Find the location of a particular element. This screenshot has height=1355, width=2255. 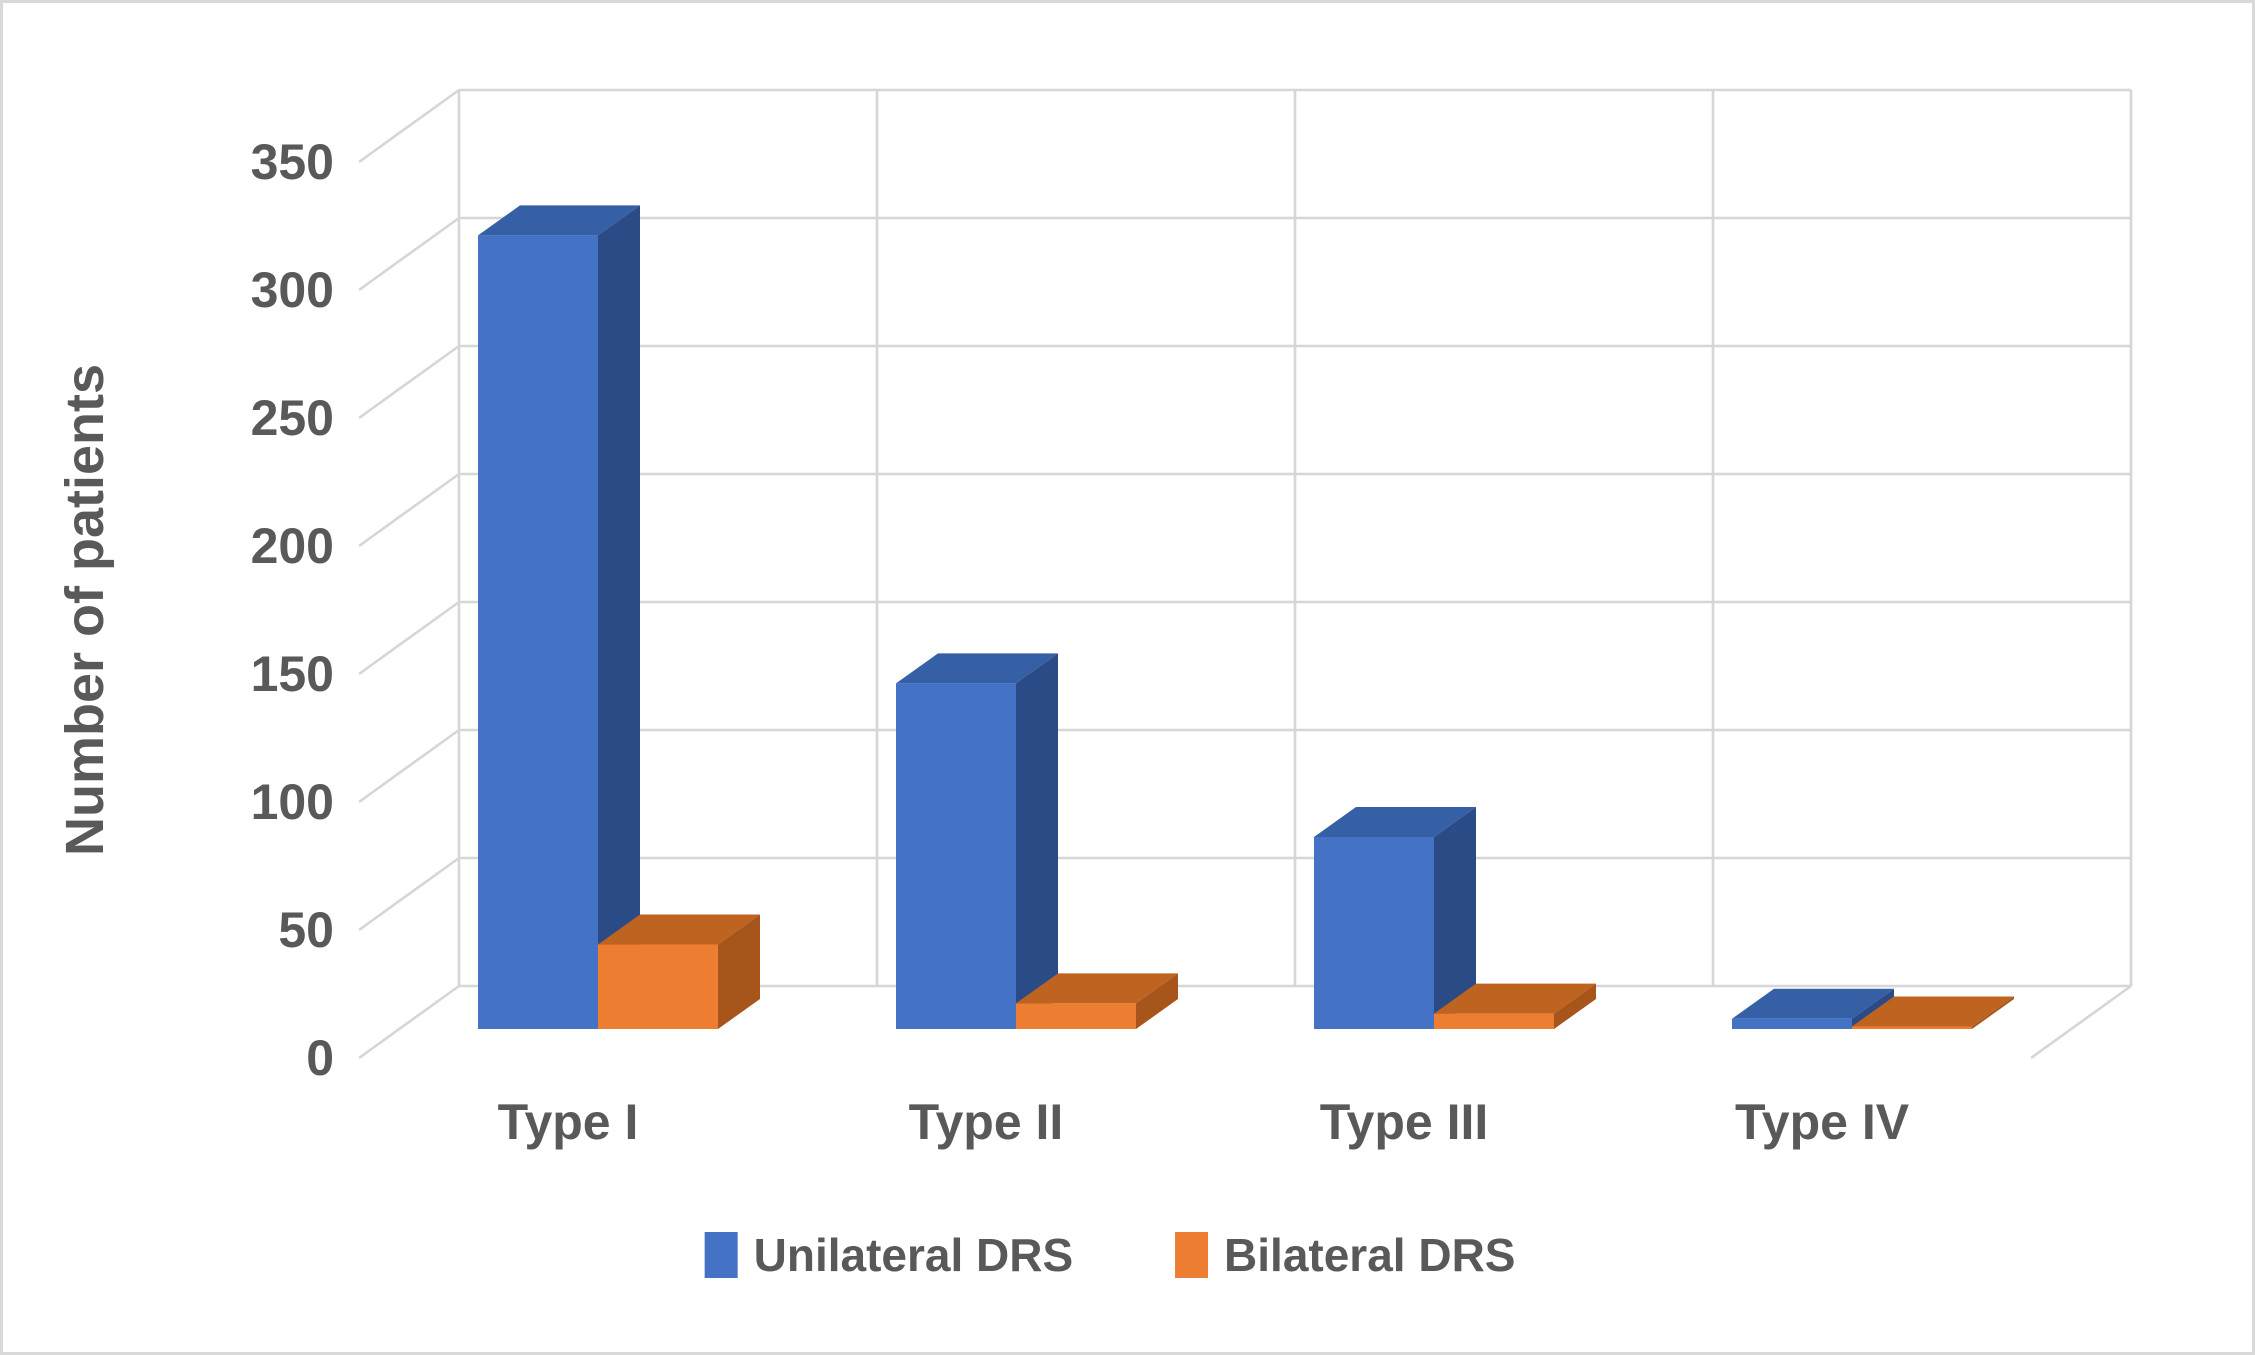

bar-bilateral-drs-type-iii is located at coordinates (1515, 1006).